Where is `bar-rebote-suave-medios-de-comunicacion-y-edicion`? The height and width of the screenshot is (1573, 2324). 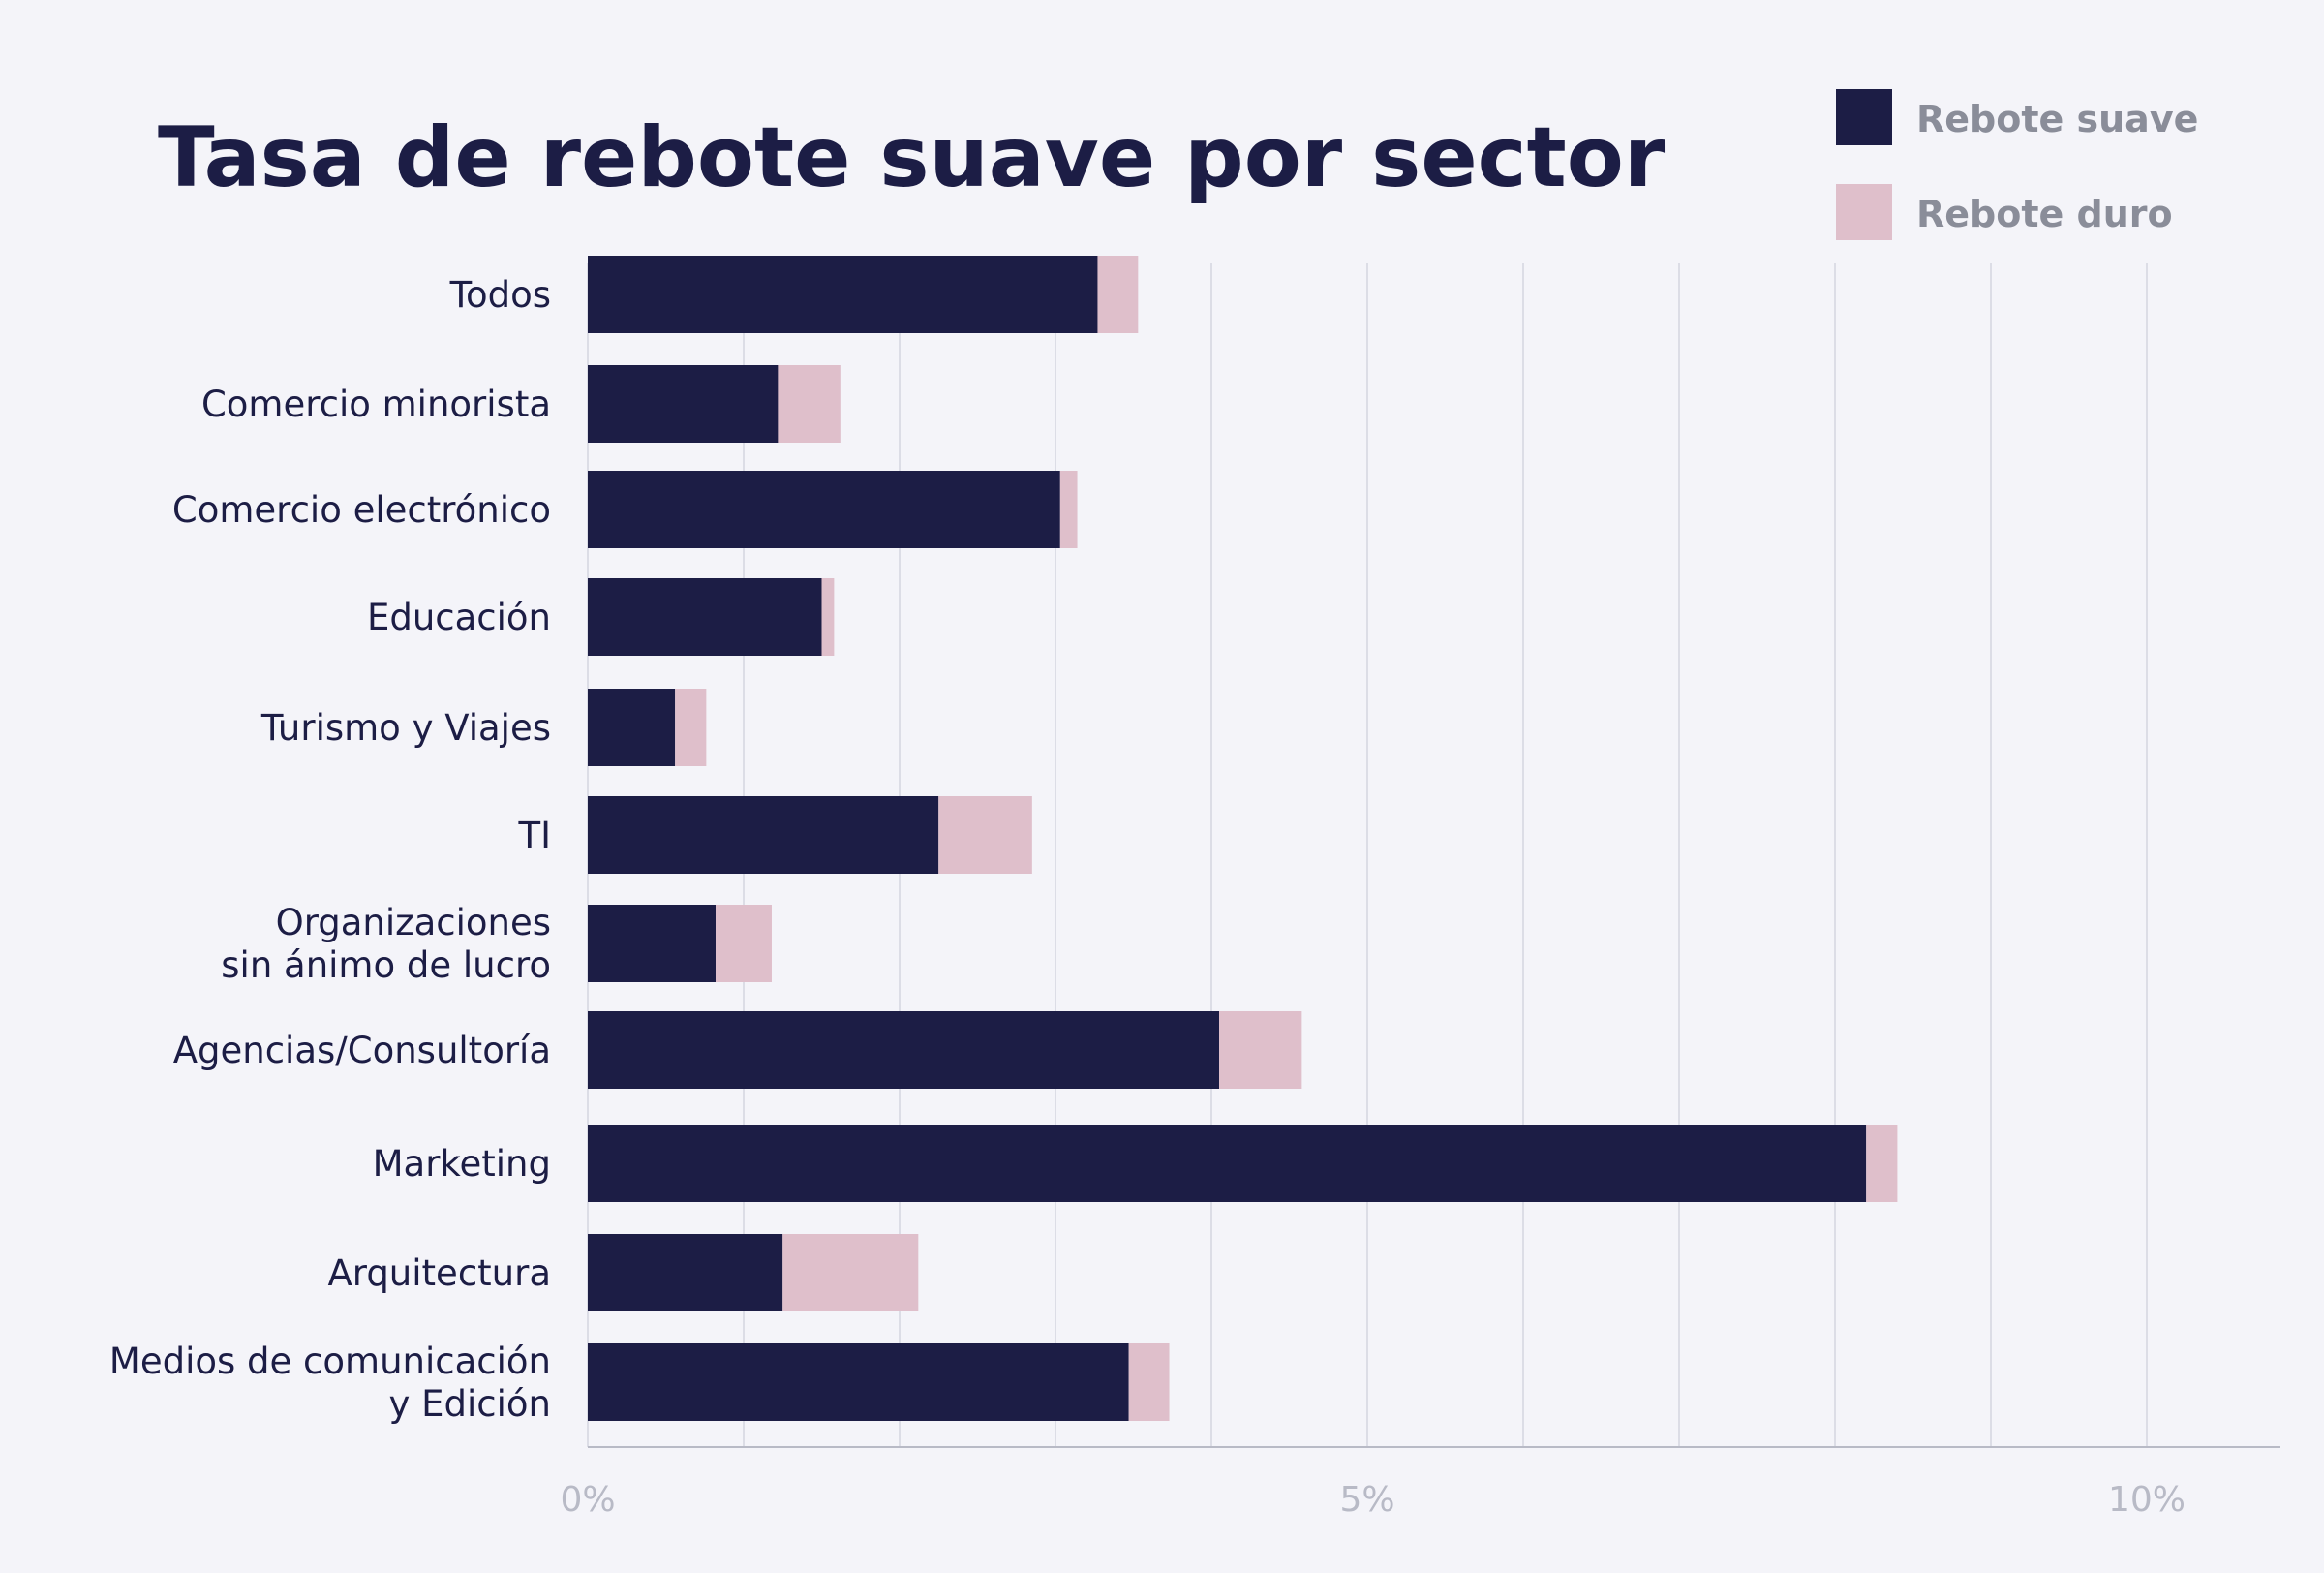
bar-rebote-suave-medios-de-comunicacion-y-edicion is located at coordinates (859, 1382).